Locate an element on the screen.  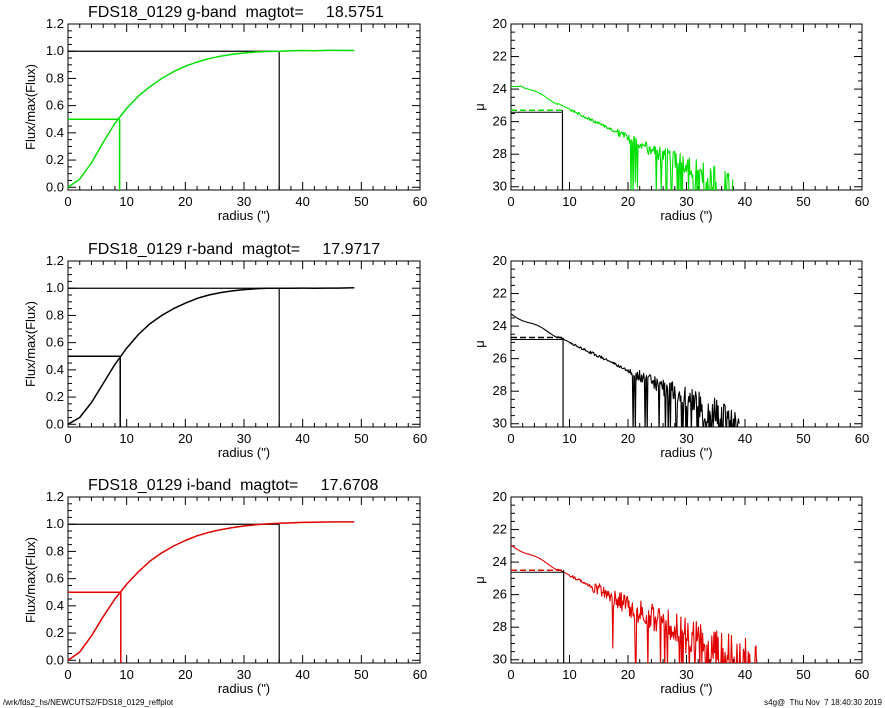
plot-frame is located at coordinates (244, 107).